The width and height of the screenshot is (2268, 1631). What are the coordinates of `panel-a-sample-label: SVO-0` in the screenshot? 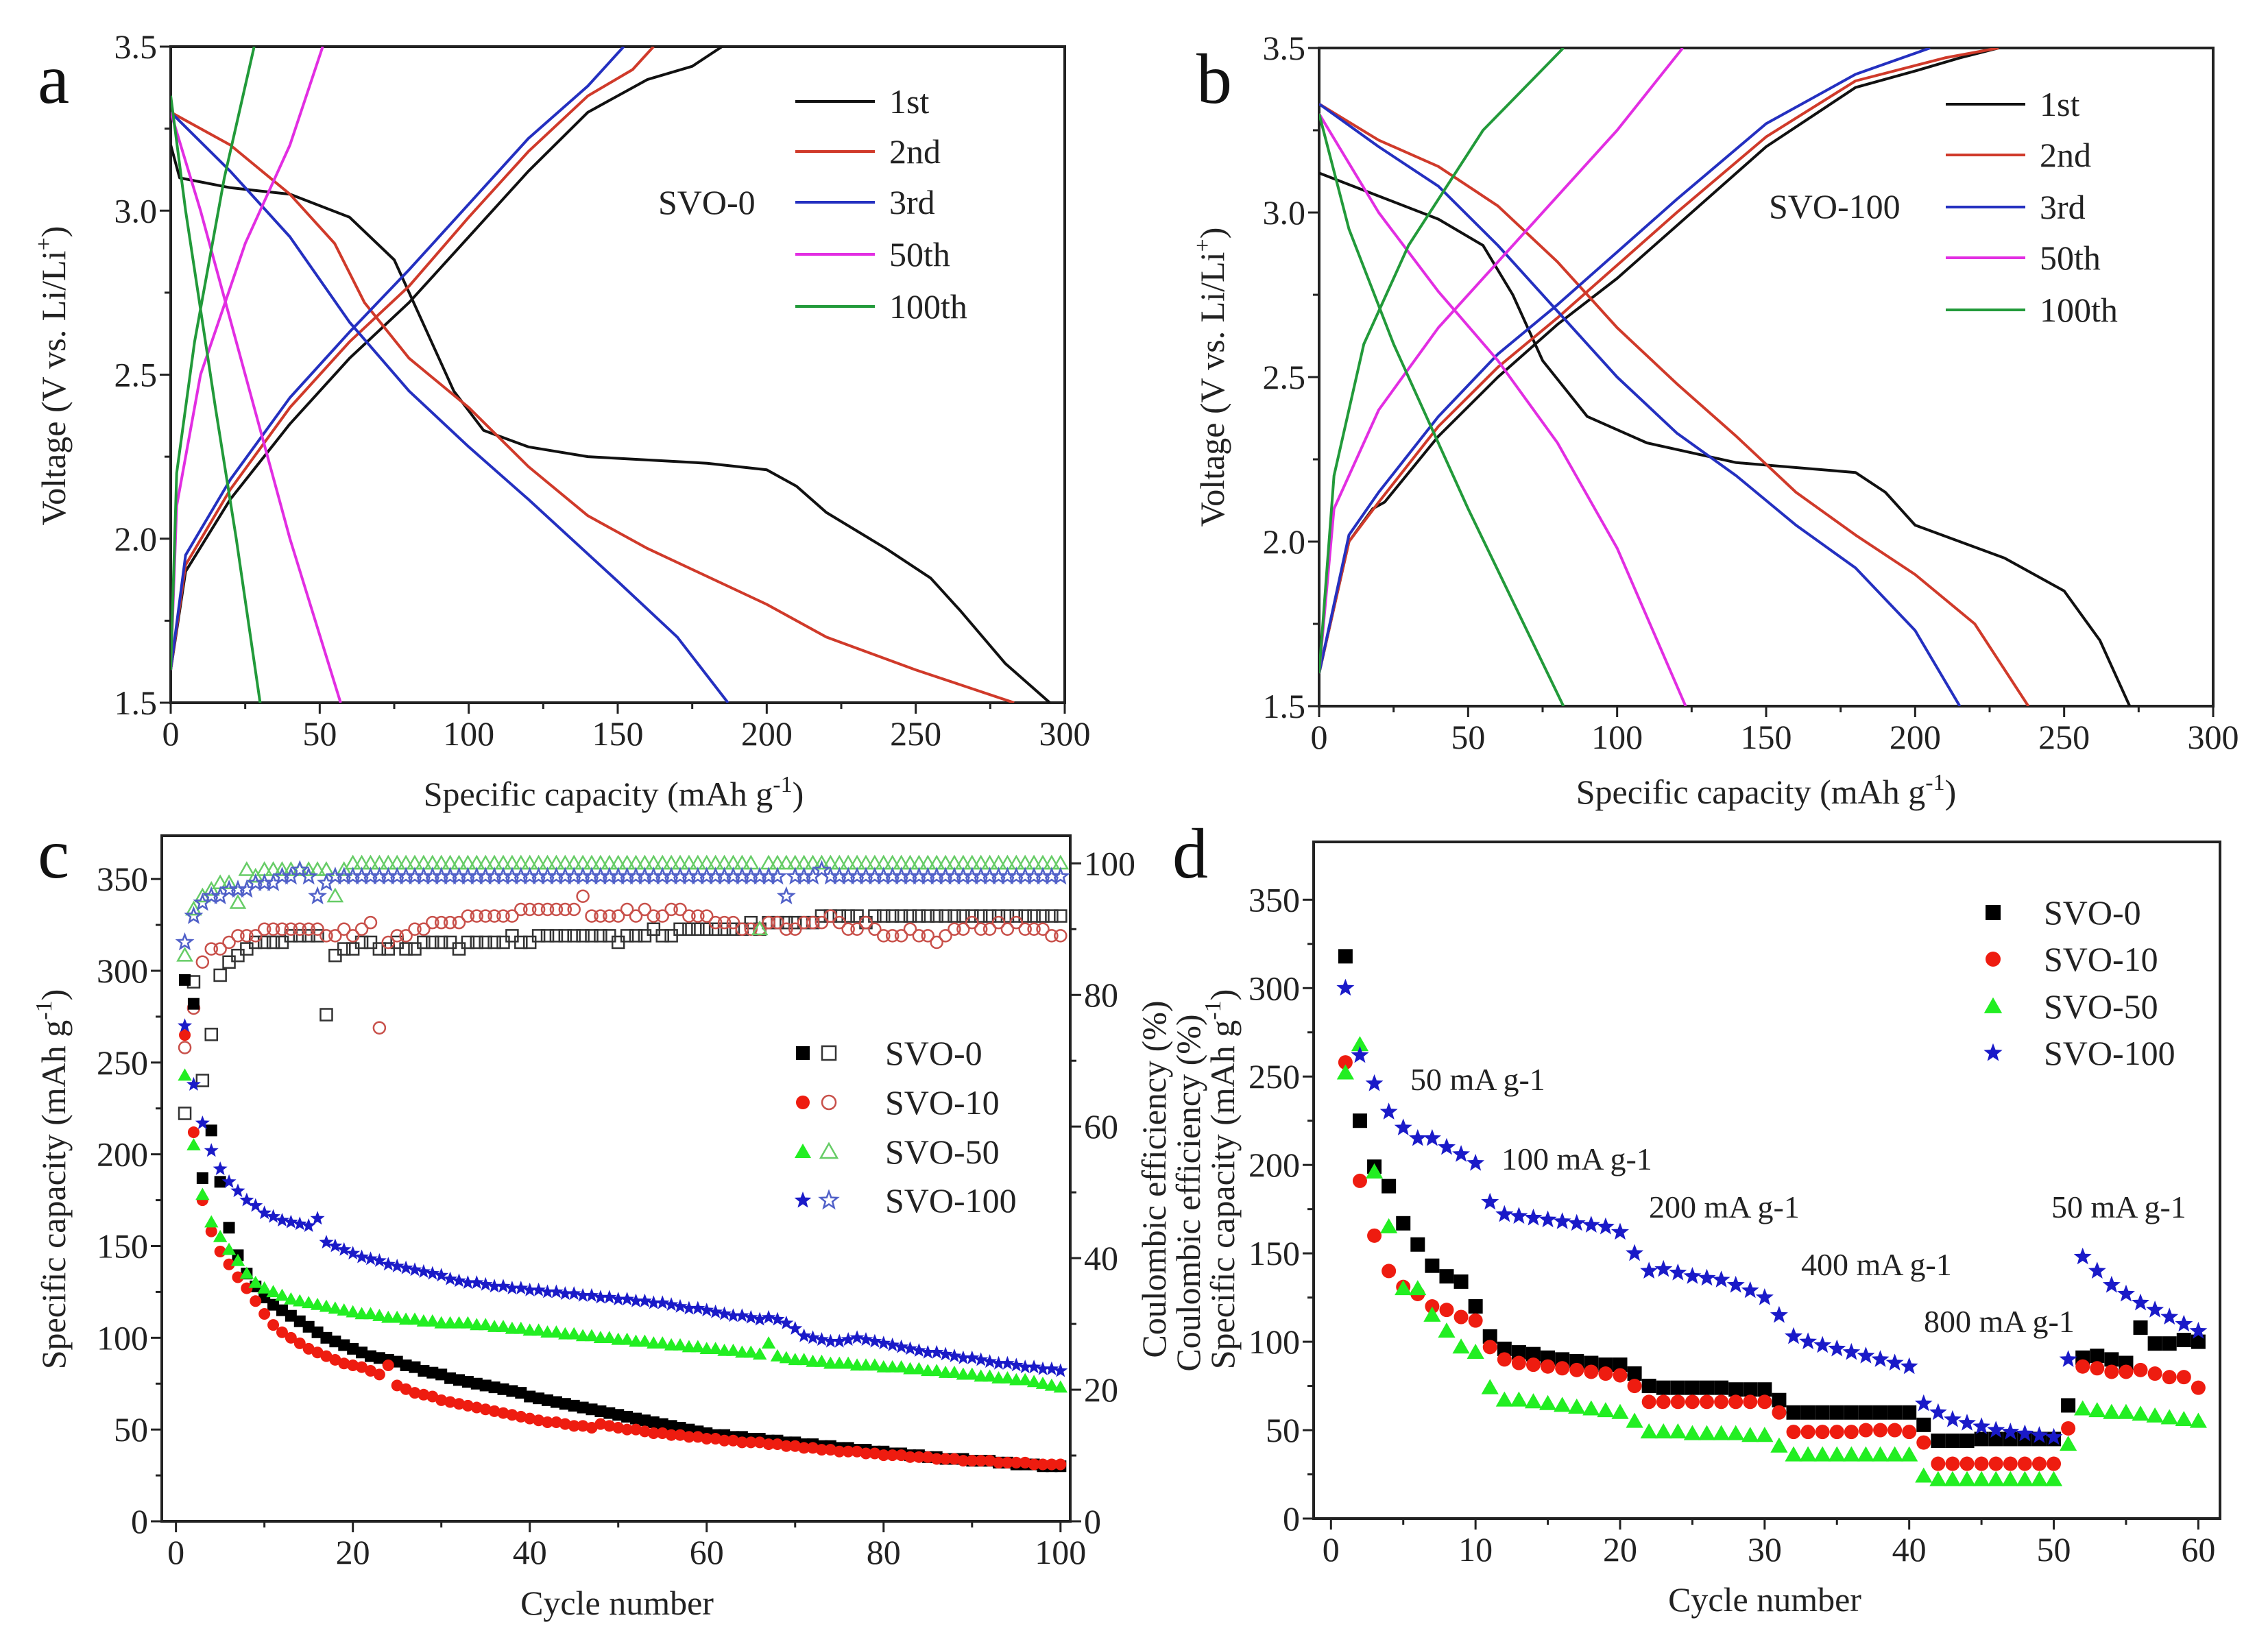 It's located at (707, 202).